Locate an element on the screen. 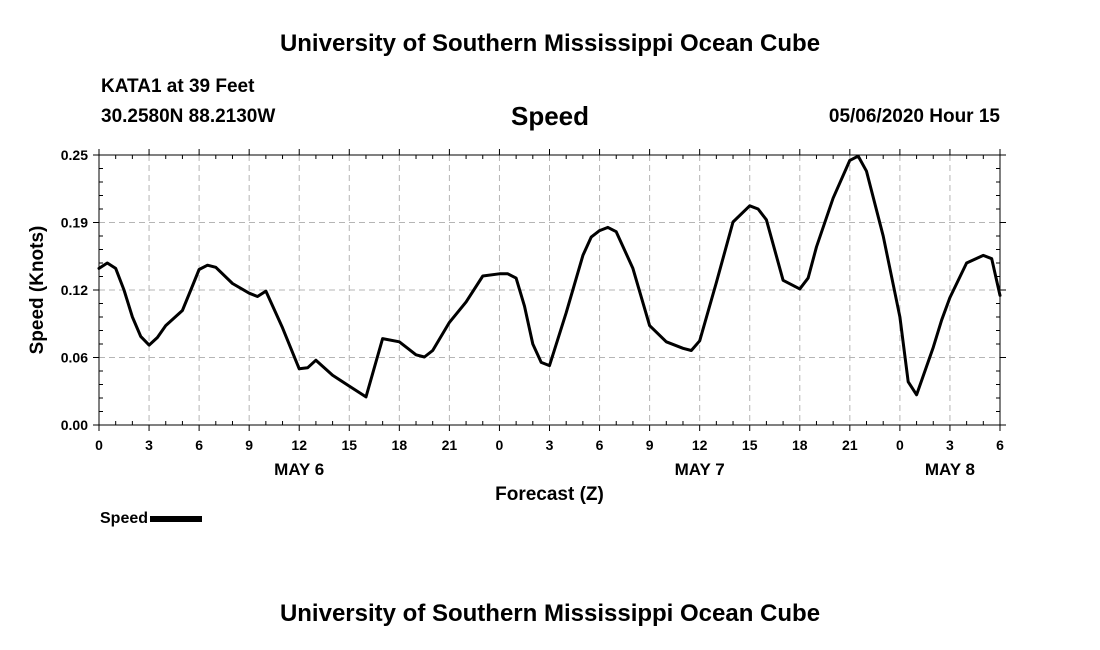  station-label: KATA1 at 39 Feet is located at coordinates (178, 86).